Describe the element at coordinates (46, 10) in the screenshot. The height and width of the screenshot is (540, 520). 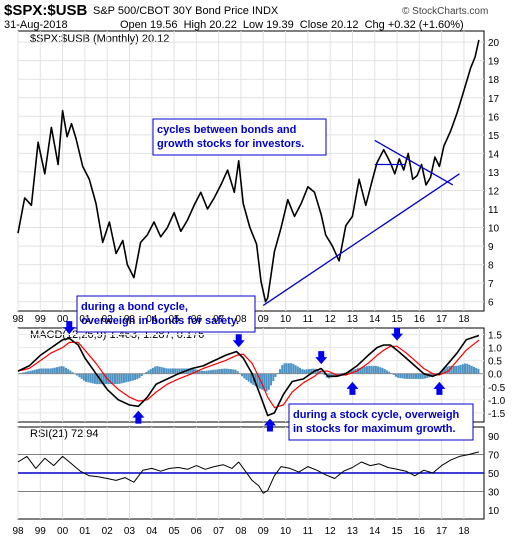
I see `header-symbol: $SPX:$USB` at that location.